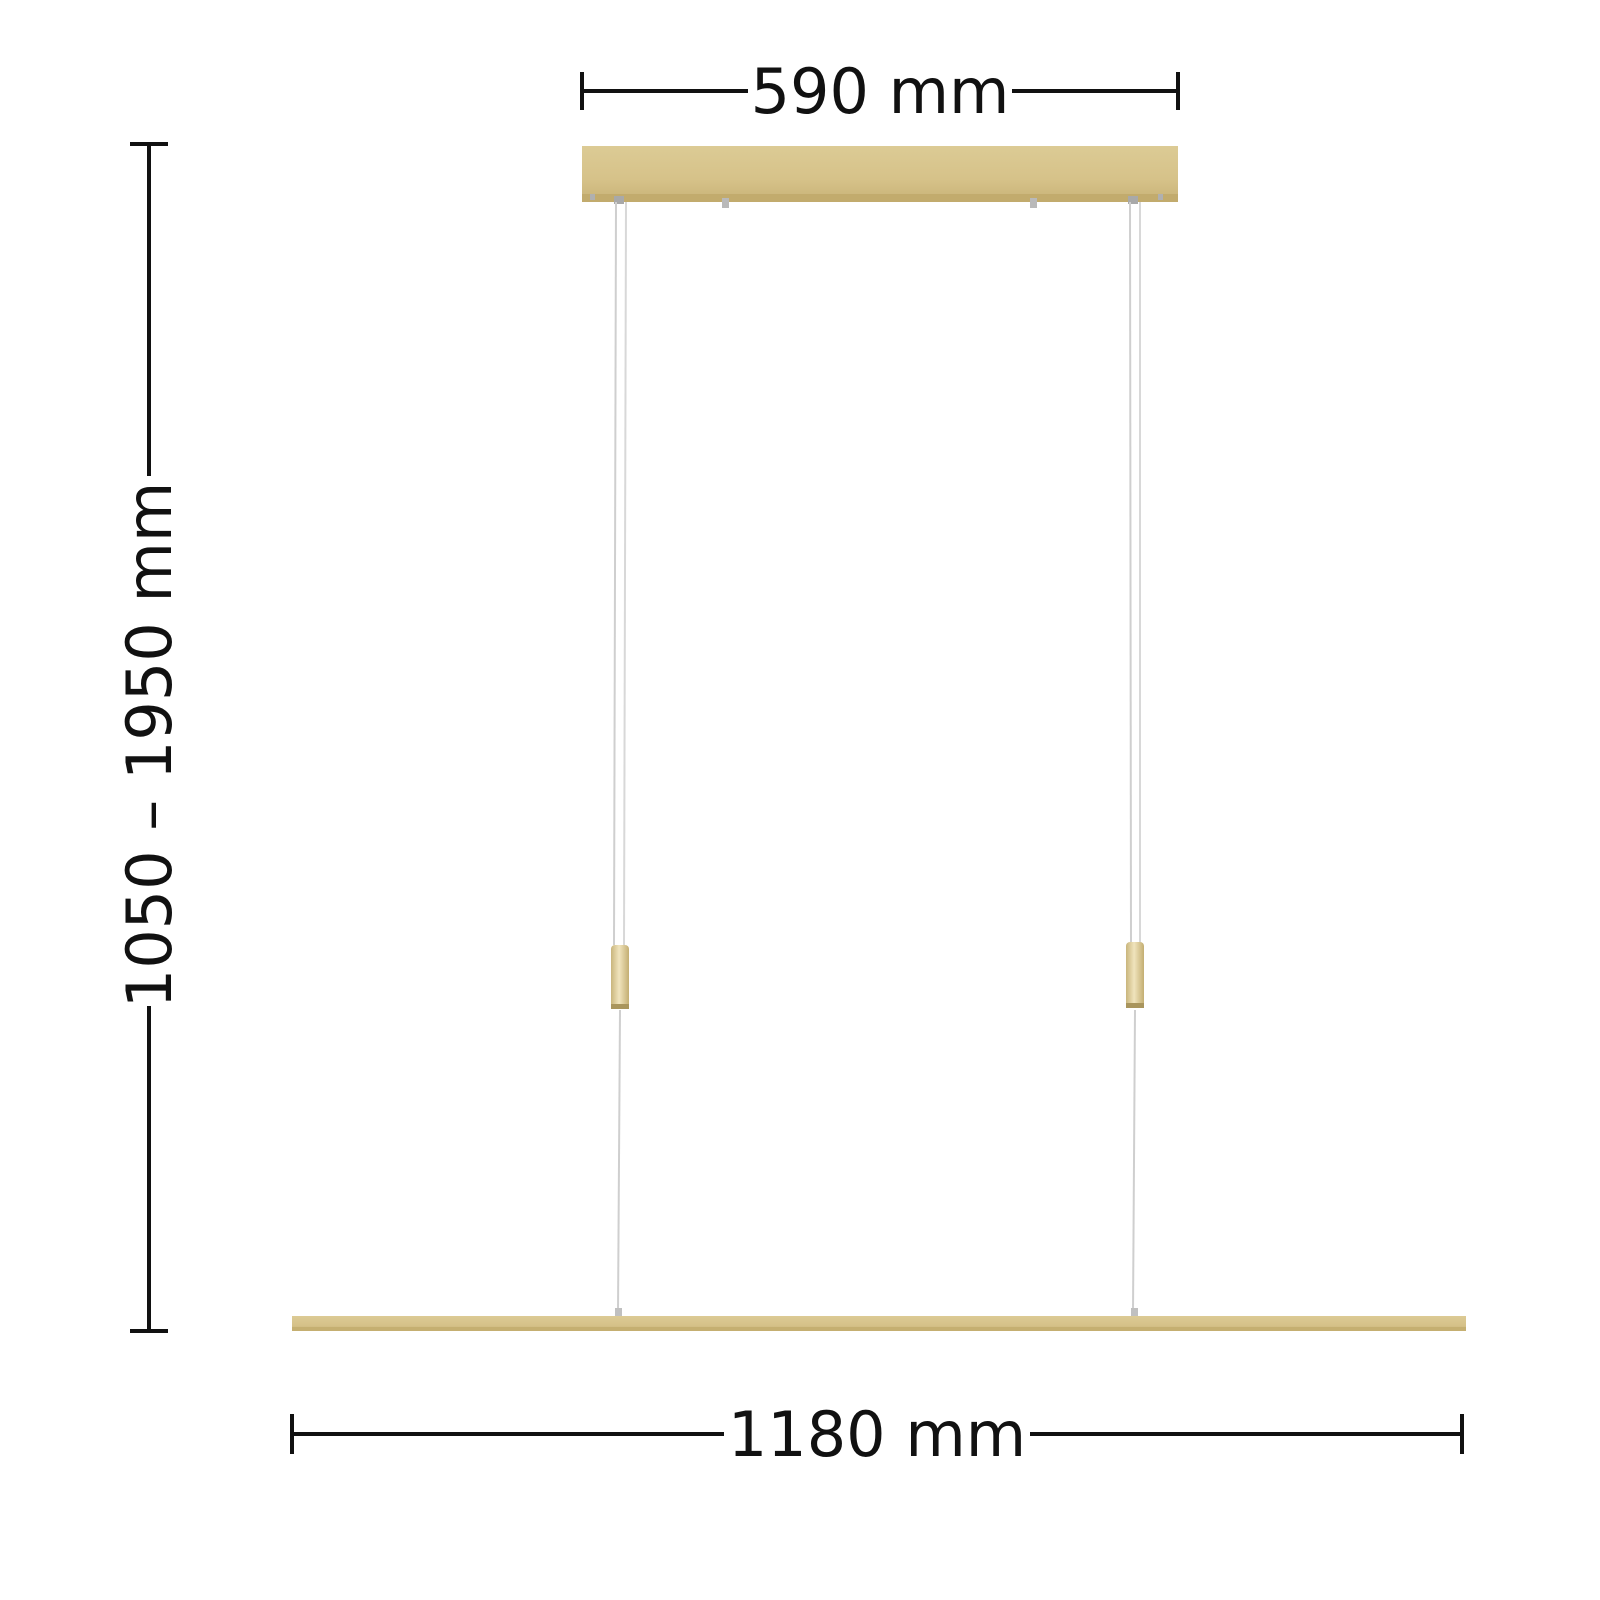 This screenshot has height=1600, width=1600. I want to click on canopy-screw-right, so click(1033, 203).